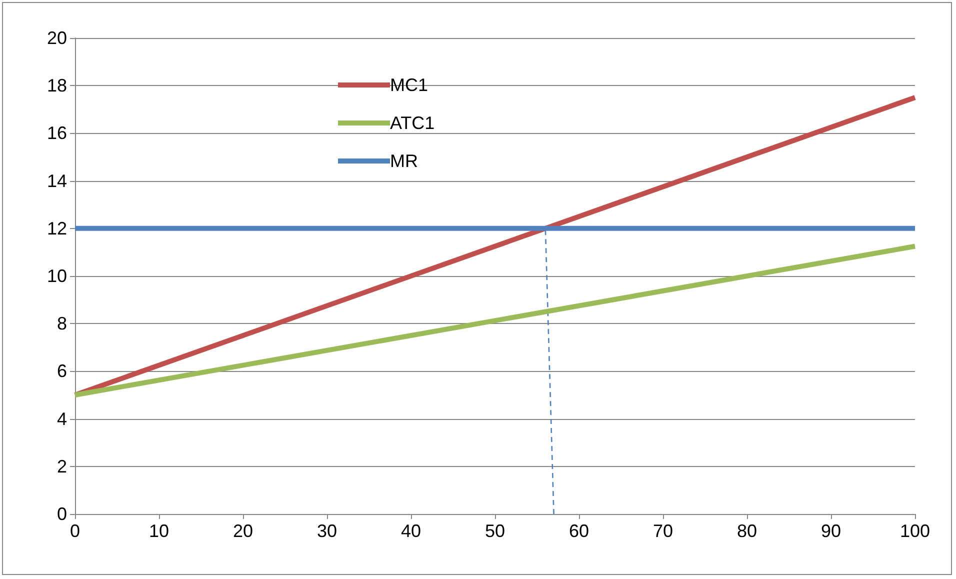  I want to click on x-tick-label: 100, so click(915, 531).